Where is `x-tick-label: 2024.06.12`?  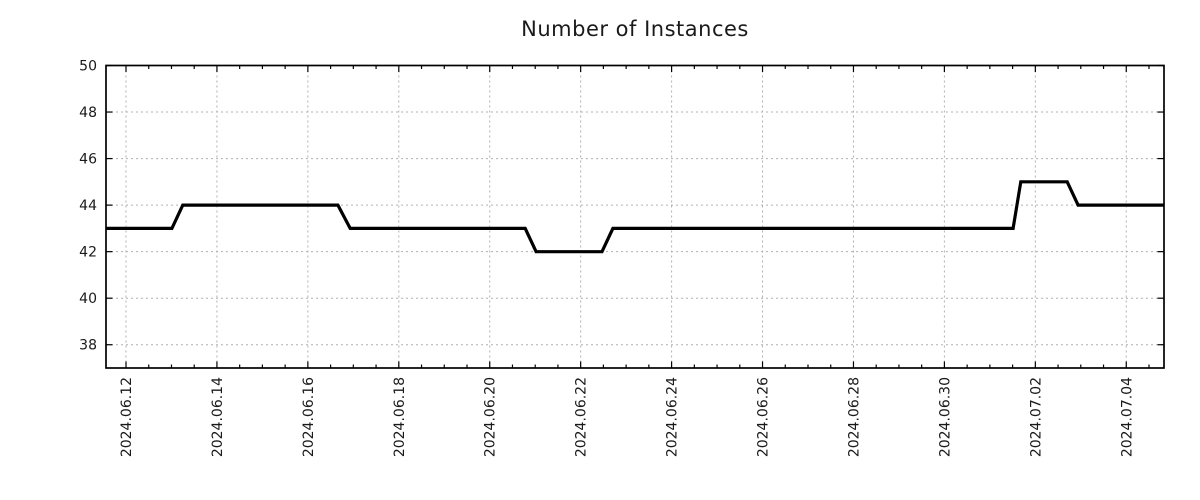
x-tick-label: 2024.06.12 is located at coordinates (127, 417).